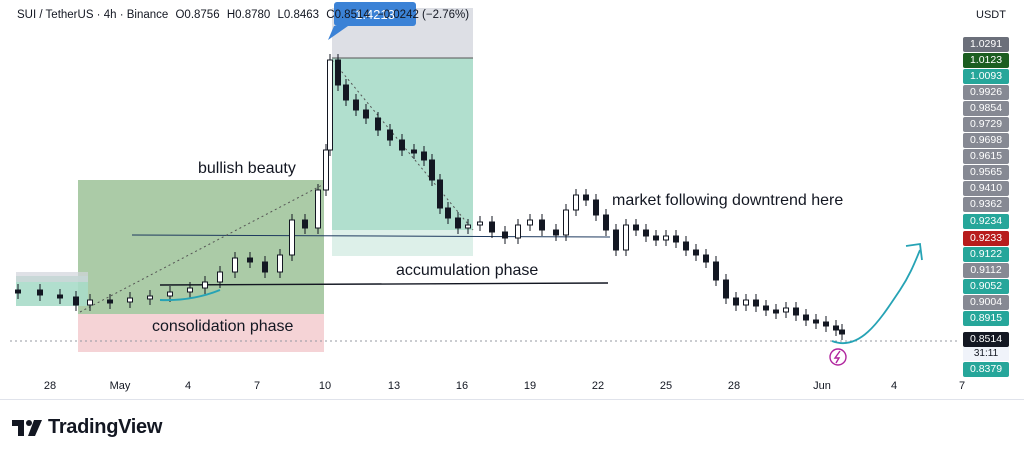  What do you see at coordinates (986, 254) in the screenshot?
I see `price-tag: 0.9122` at bounding box center [986, 254].